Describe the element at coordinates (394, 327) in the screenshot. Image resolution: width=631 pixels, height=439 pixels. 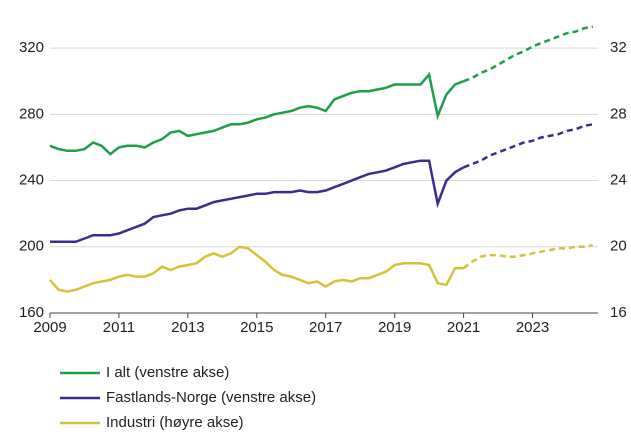
I see `x-tick-label: 2019` at that location.